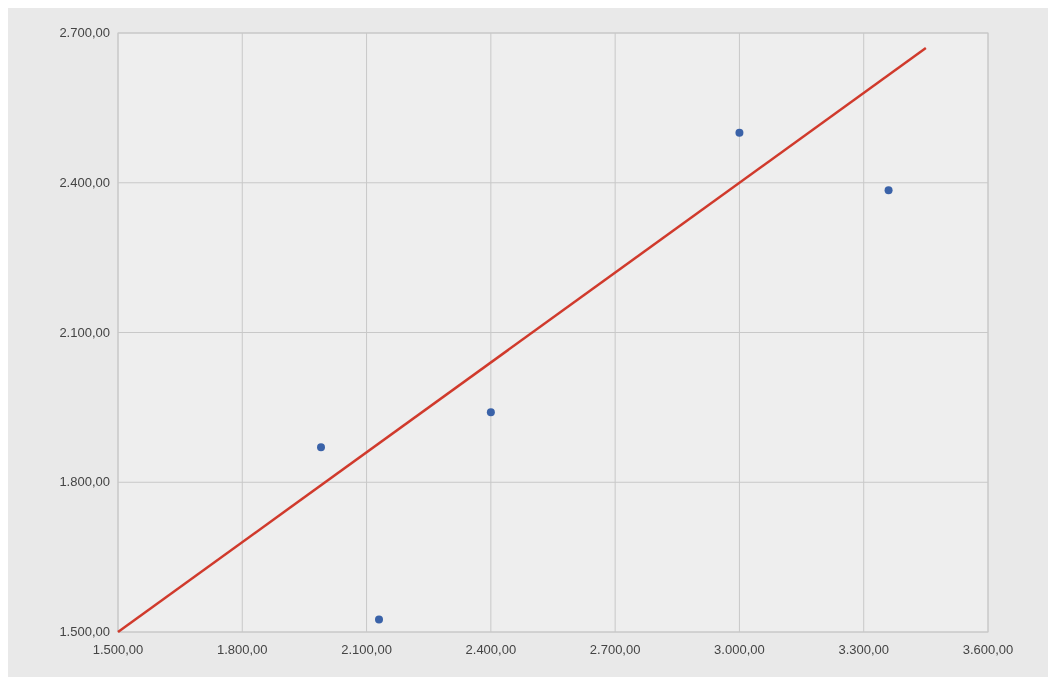 This screenshot has width=1056, height=685. I want to click on x-tick-label: 3.300,00, so click(864, 649).